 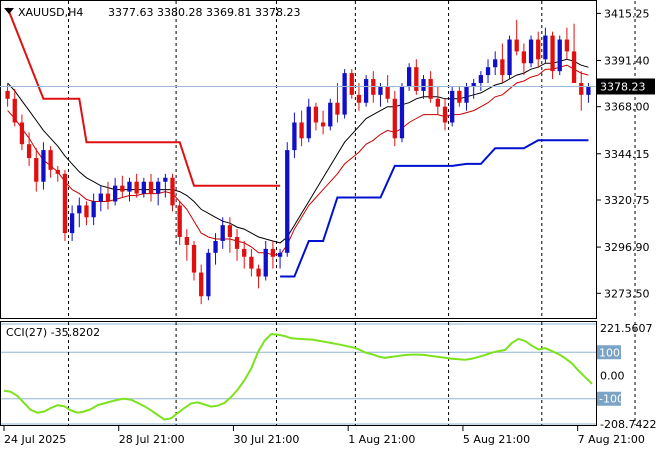 What do you see at coordinates (611, 439) in the screenshot?
I see `time-tick-label: 7 Aug 21:00` at bounding box center [611, 439].